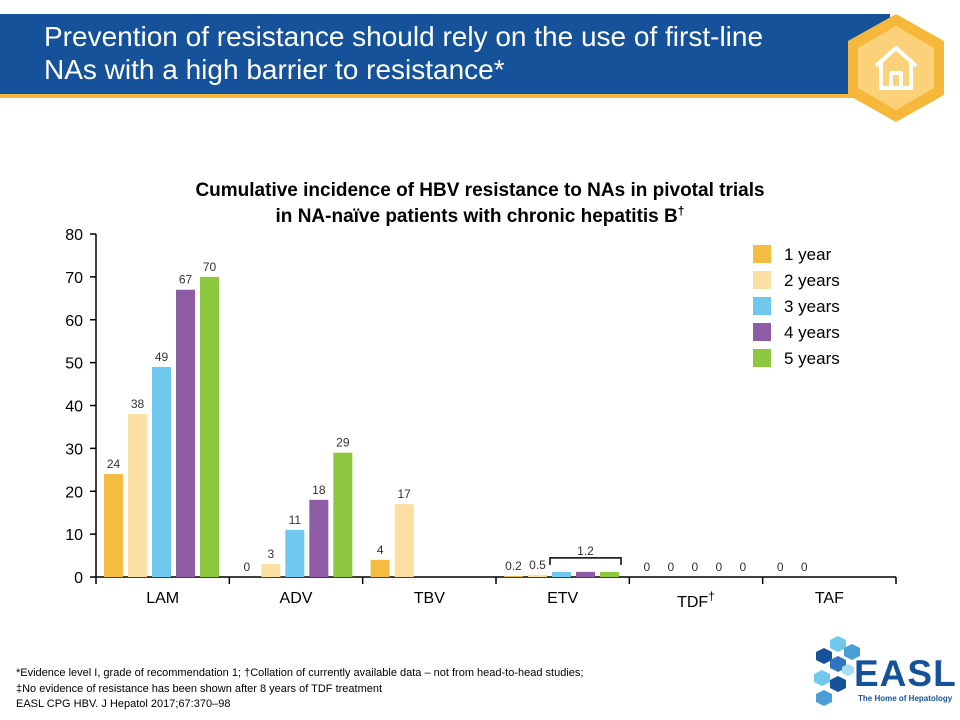 Image resolution: width=960 pixels, height=720 pixels. What do you see at coordinates (808, 254) in the screenshot?
I see `legend-label: 1 year` at bounding box center [808, 254].